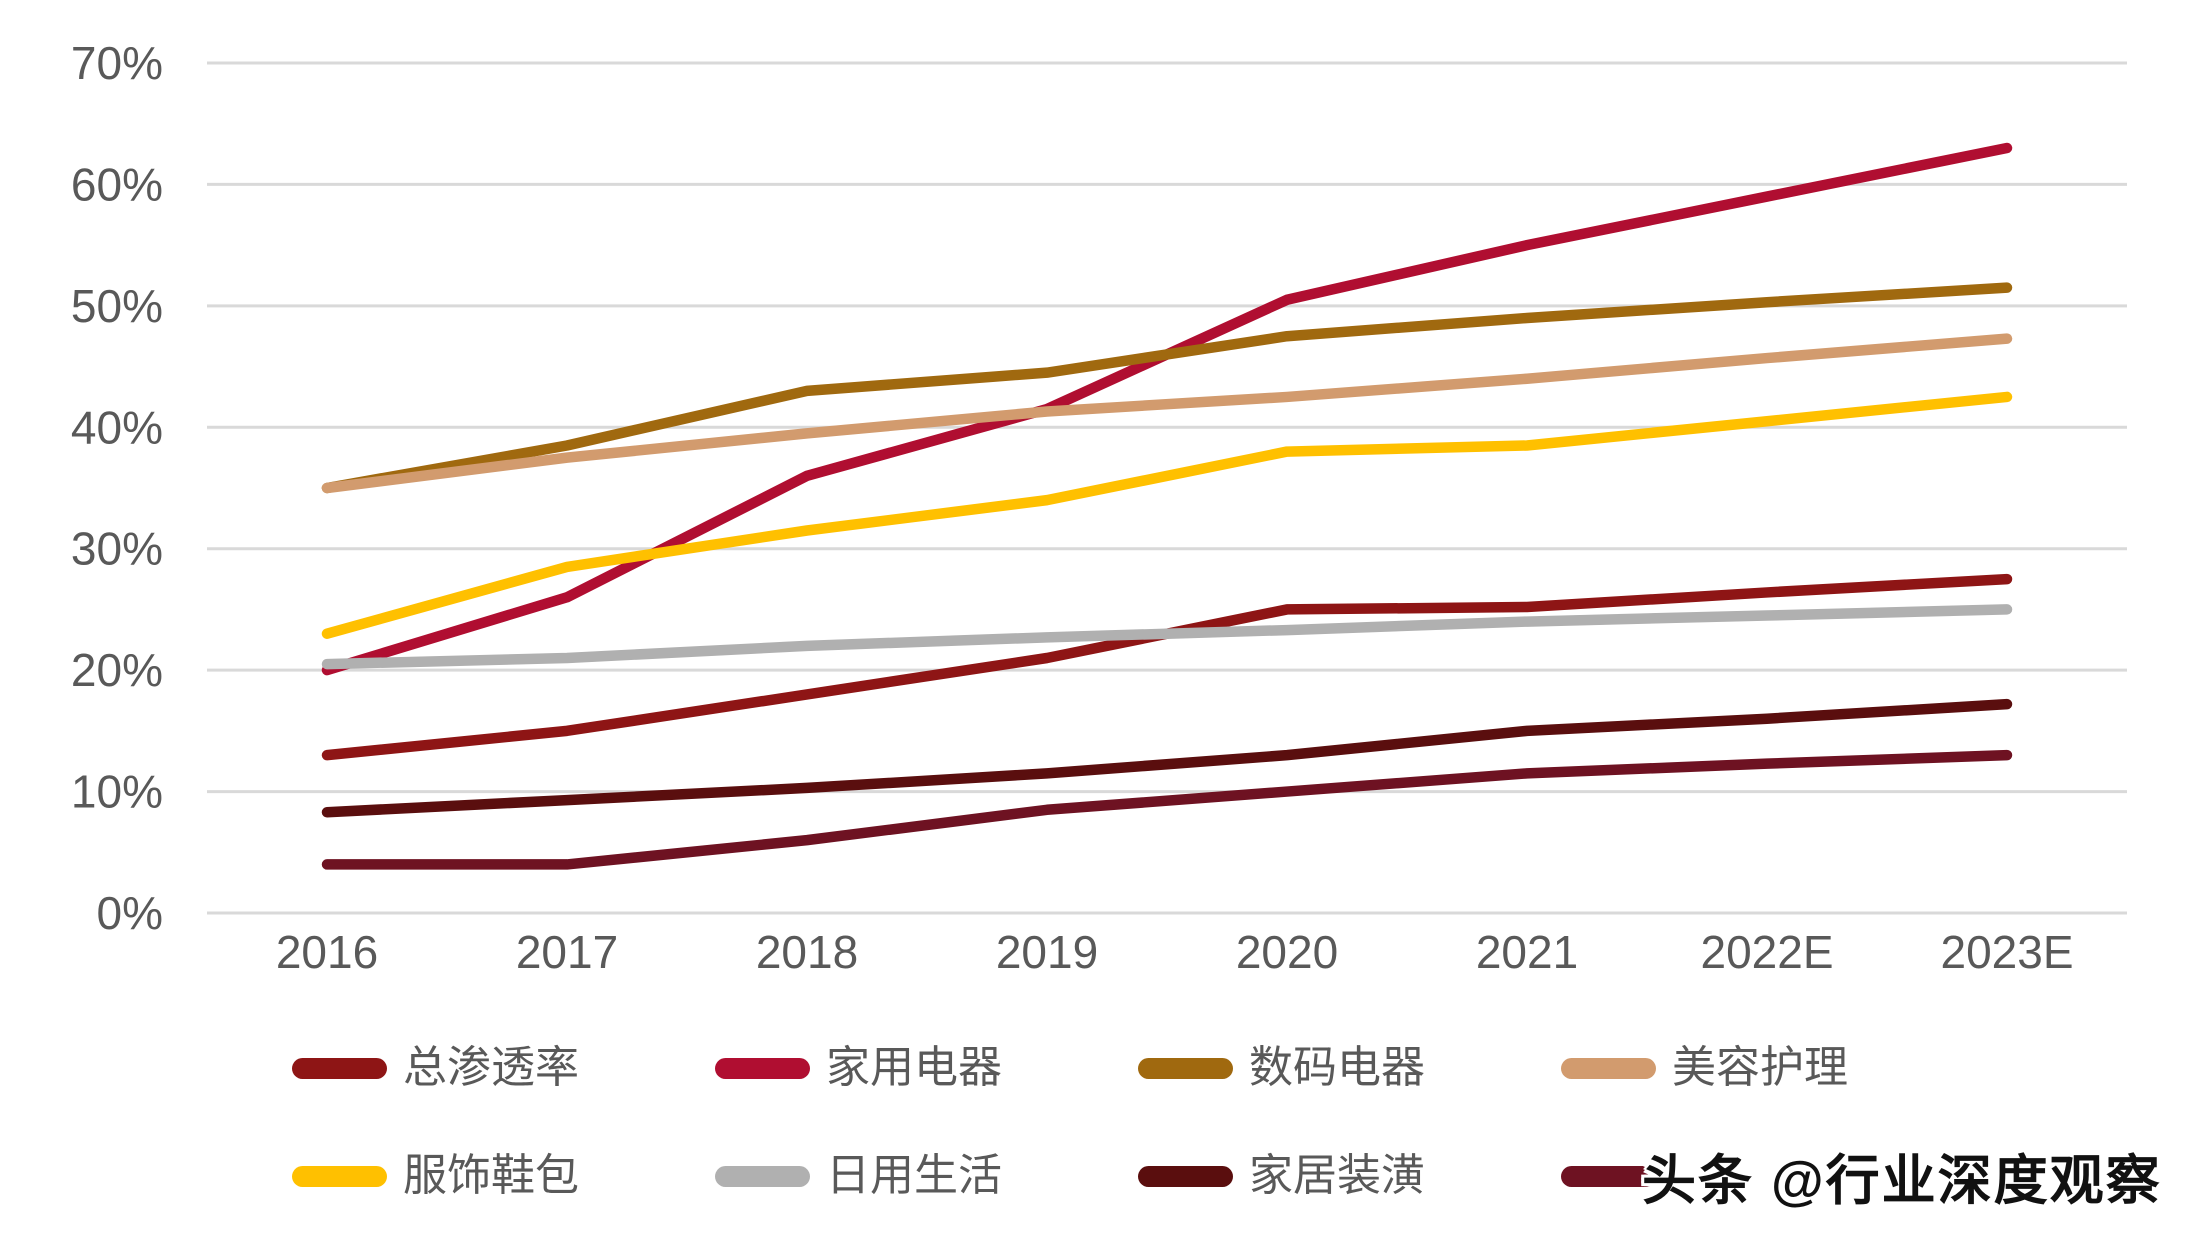 This screenshot has height=1234, width=2210. I want to click on legend-row-2: 服饰鞋包 日用生活 家居装潢, so click(1138, 1176).